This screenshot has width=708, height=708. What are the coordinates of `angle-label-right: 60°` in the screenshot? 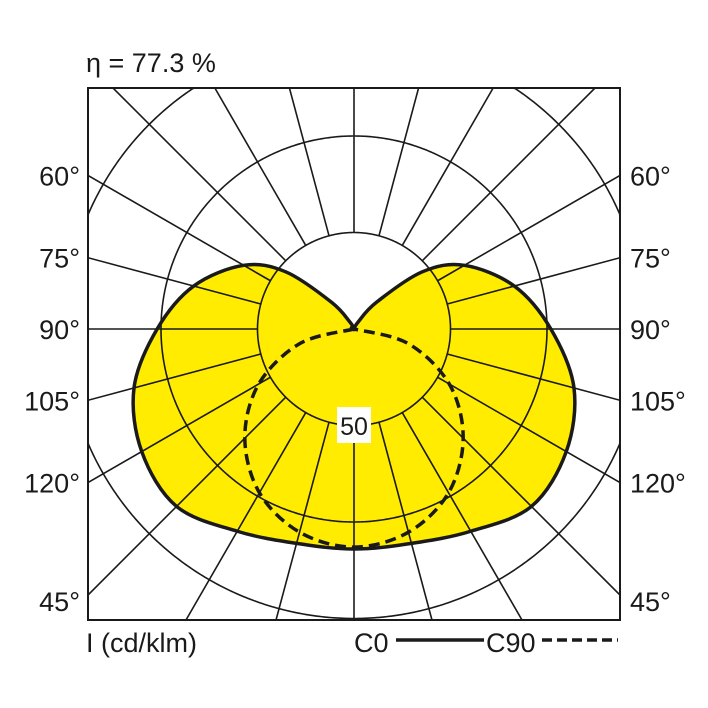 It's located at (650, 176).